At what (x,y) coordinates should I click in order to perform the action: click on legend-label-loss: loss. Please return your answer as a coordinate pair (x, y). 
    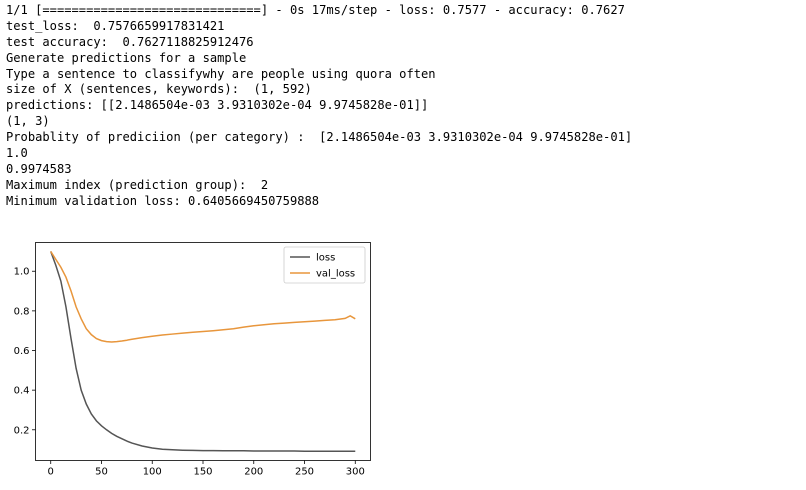
    Looking at the image, I should click on (325, 258).